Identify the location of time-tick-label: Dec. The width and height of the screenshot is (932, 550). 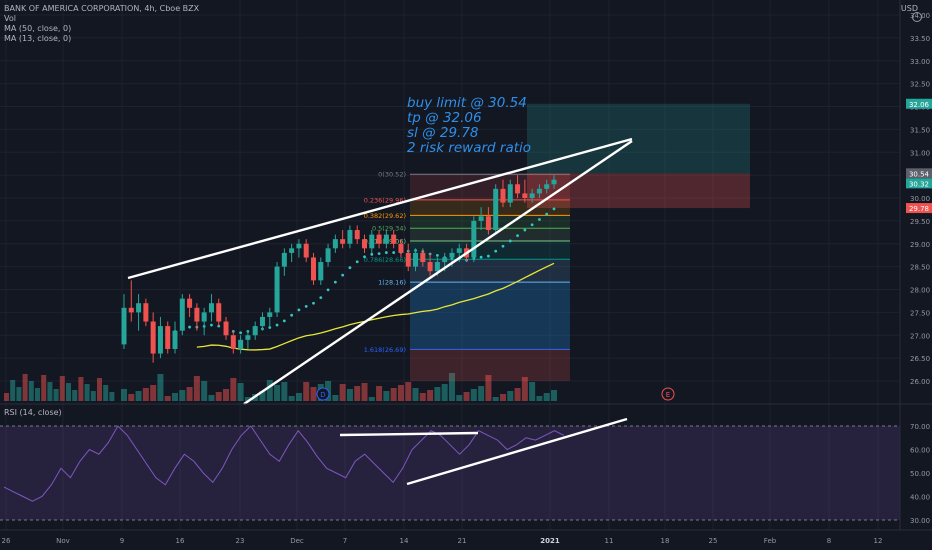
(297, 541).